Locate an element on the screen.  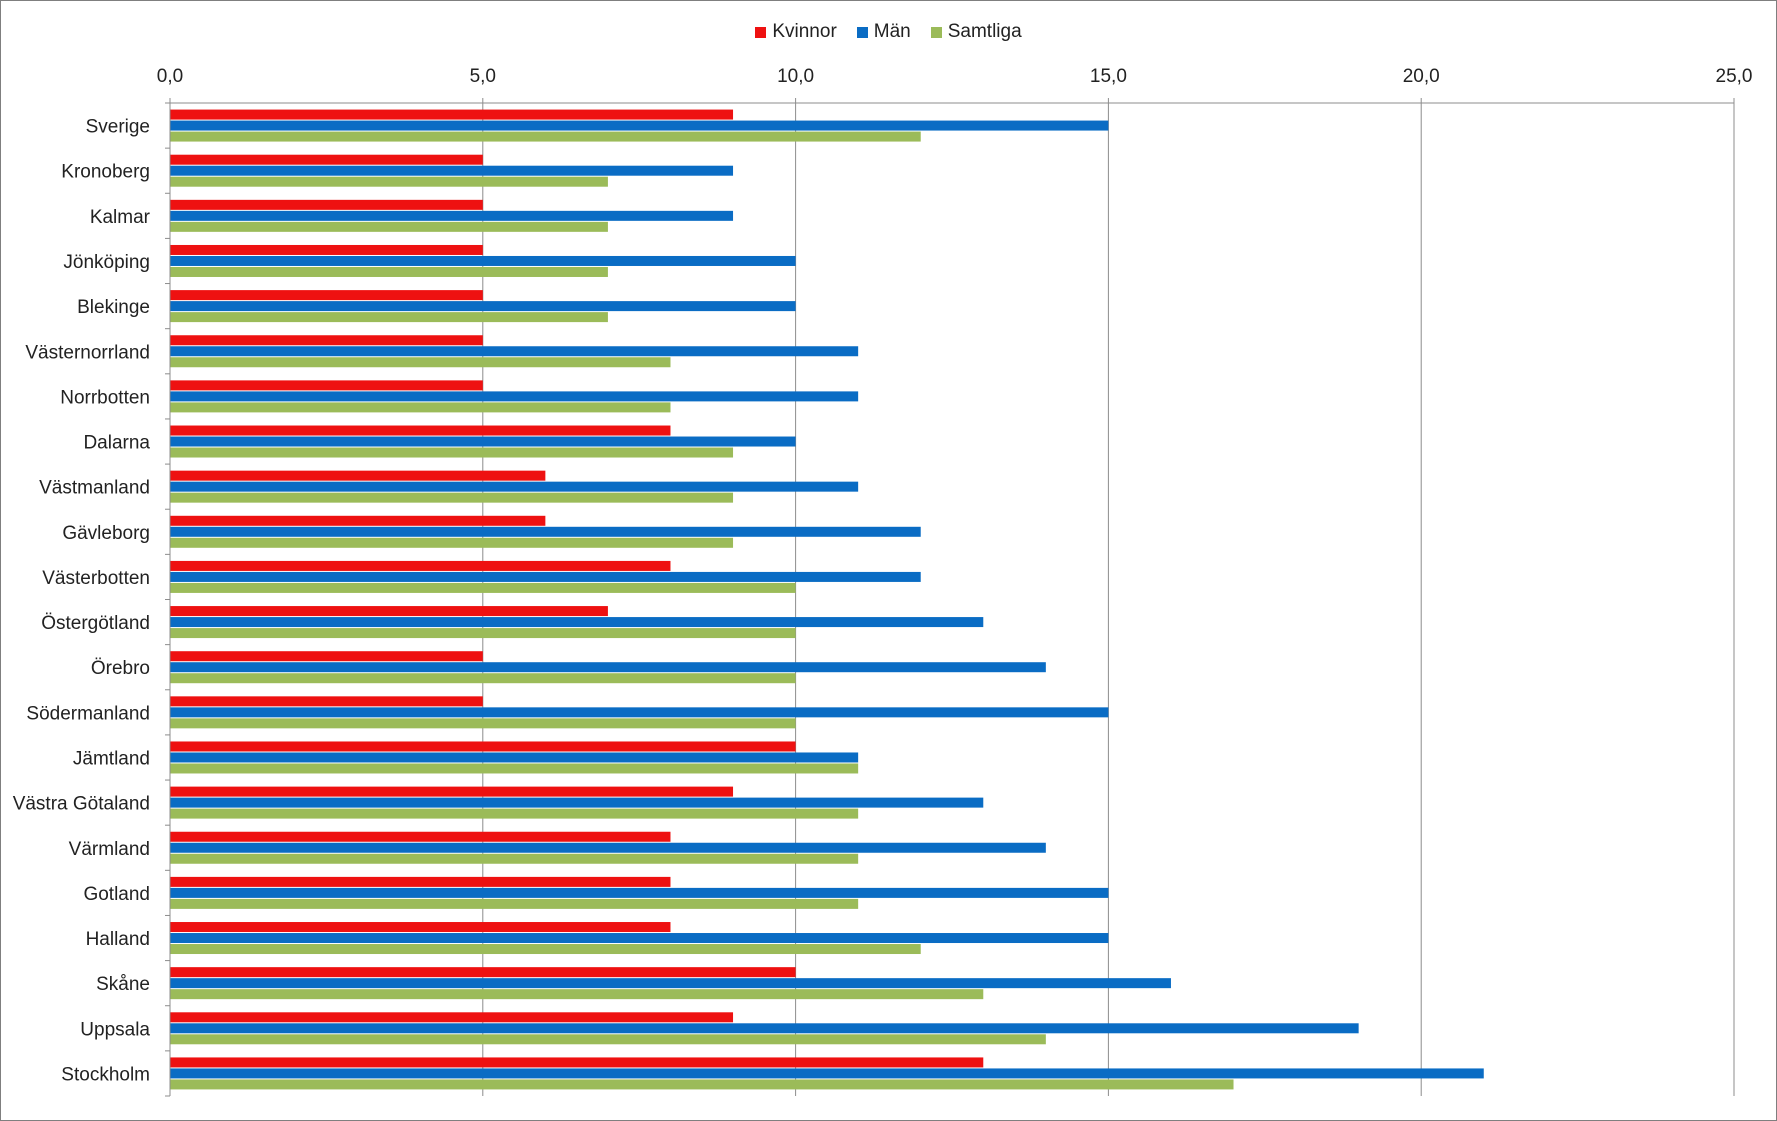
category-label: Gotland is located at coordinates (116, 894).